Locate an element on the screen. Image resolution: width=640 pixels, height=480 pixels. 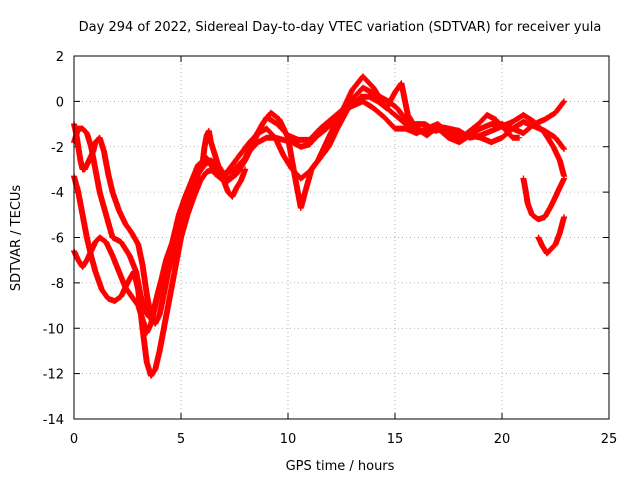
x-tick-label: 15 is located at coordinates (395, 439).